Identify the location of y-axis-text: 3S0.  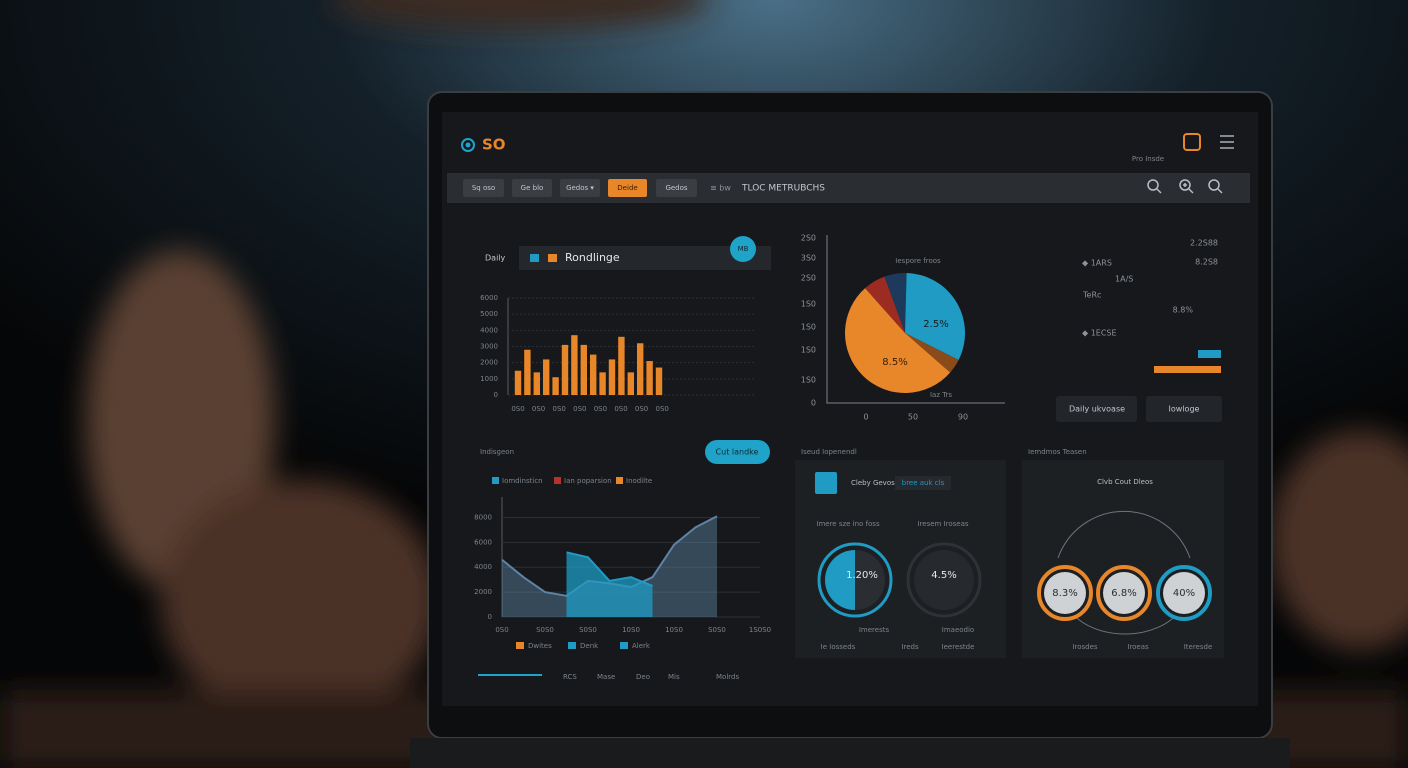
(808, 258).